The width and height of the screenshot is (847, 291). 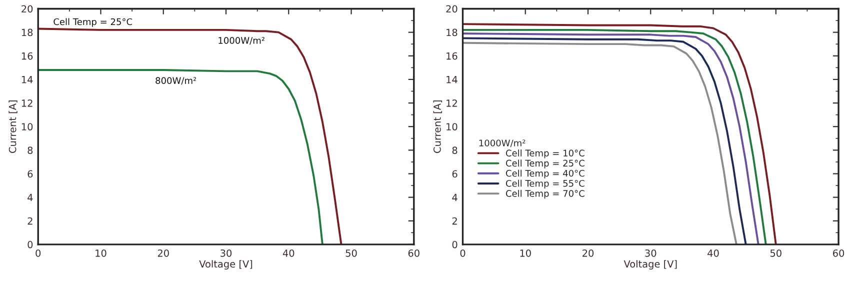 I want to click on legend-title: 1000W/m², so click(x=502, y=144).